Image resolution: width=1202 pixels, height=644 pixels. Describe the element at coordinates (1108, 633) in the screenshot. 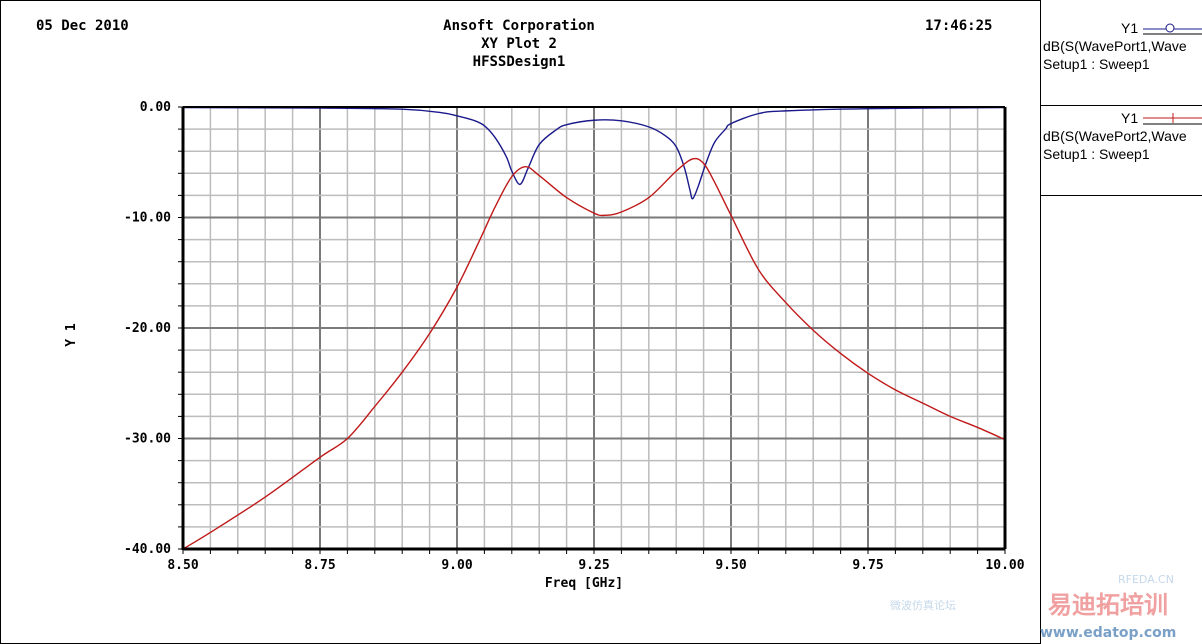

I see `watermark-url: www.edatop.com` at that location.